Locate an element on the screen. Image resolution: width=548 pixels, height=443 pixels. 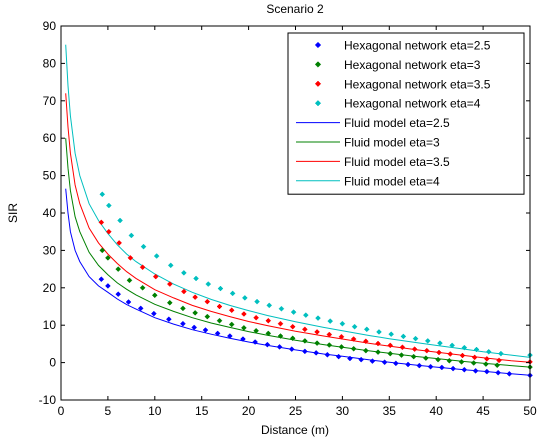
x-tick-label: 45 is located at coordinates (483, 411).